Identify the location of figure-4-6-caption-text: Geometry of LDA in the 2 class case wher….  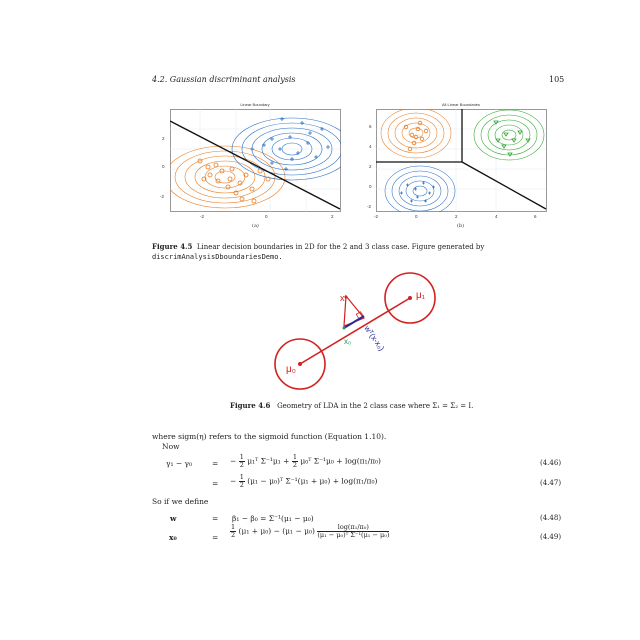
(375, 406).